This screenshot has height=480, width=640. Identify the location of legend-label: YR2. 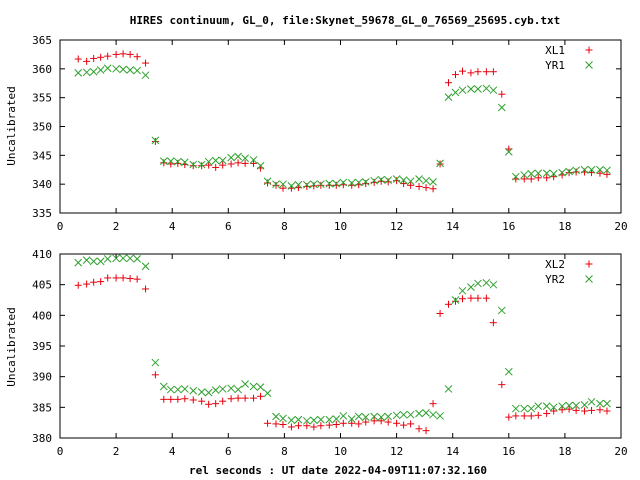
(555, 279).